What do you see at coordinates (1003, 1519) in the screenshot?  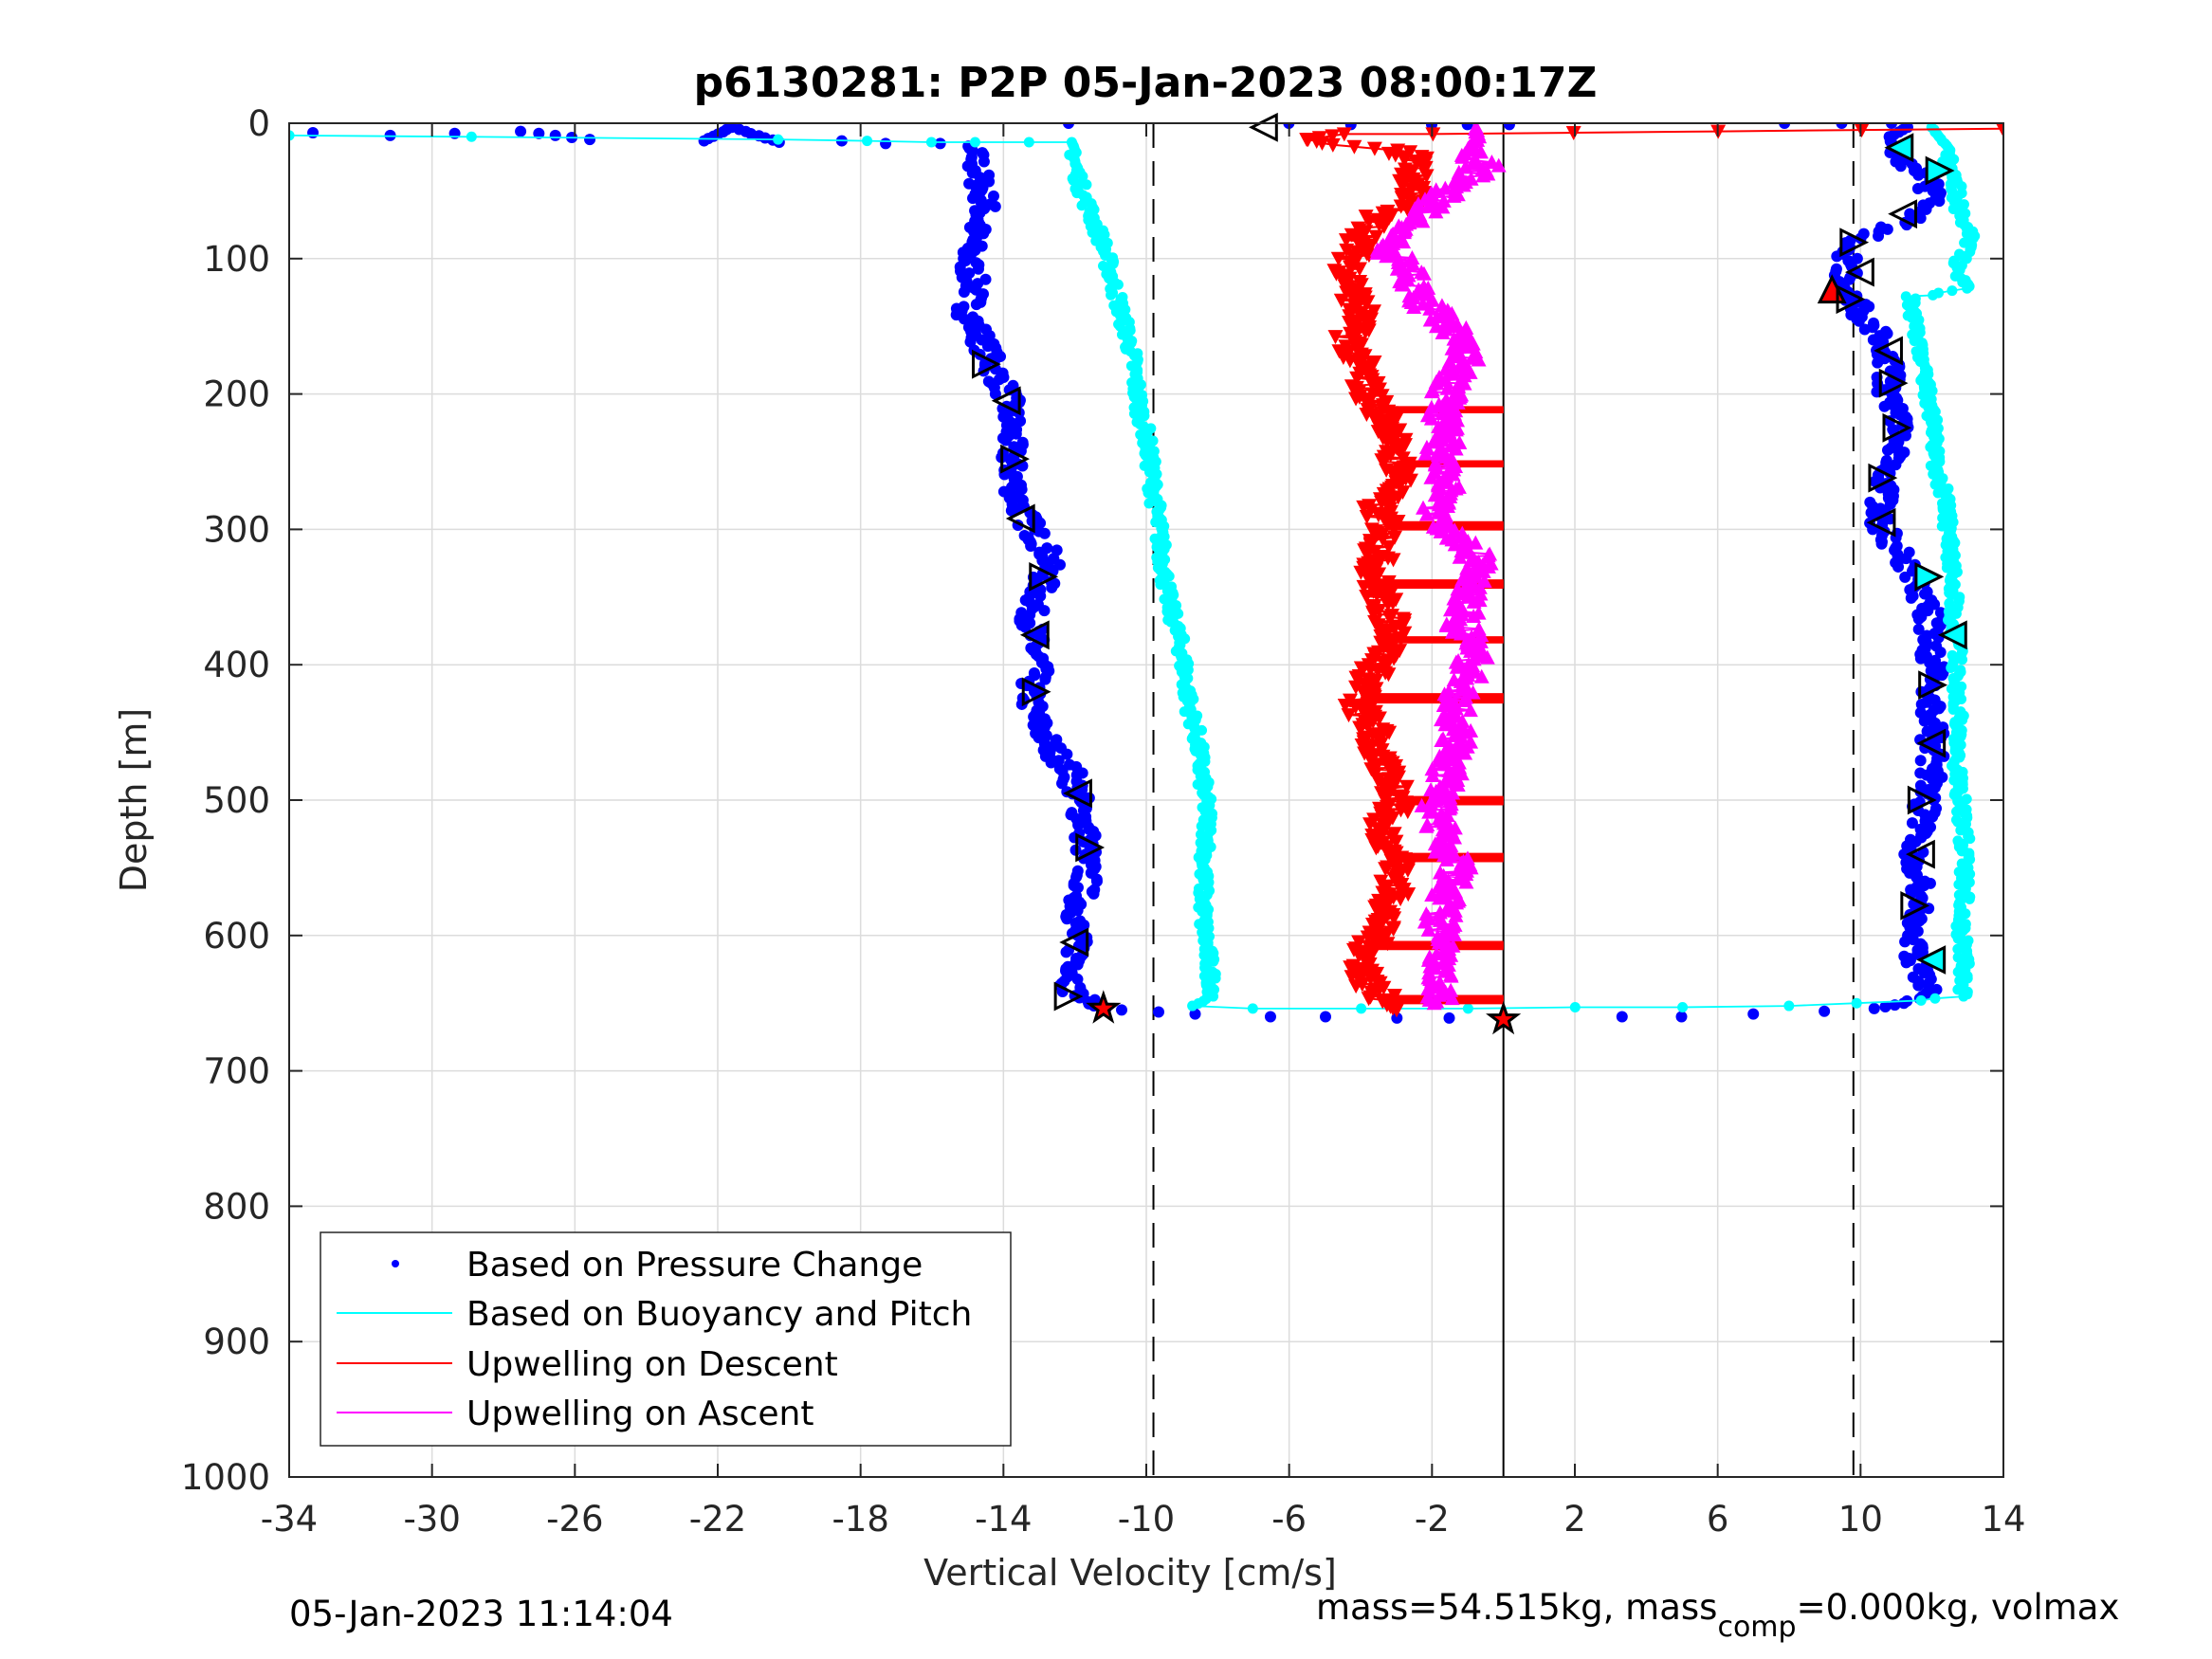 I see `x-tick-label: -14` at bounding box center [1003, 1519].